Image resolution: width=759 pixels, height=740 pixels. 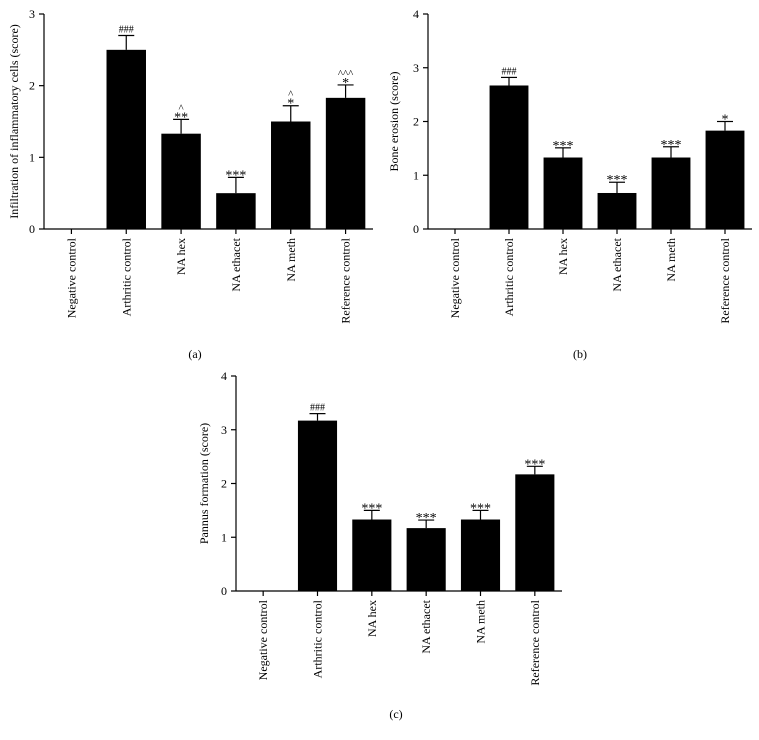 What do you see at coordinates (181, 117) in the screenshot?
I see `significance-label: **` at bounding box center [181, 117].